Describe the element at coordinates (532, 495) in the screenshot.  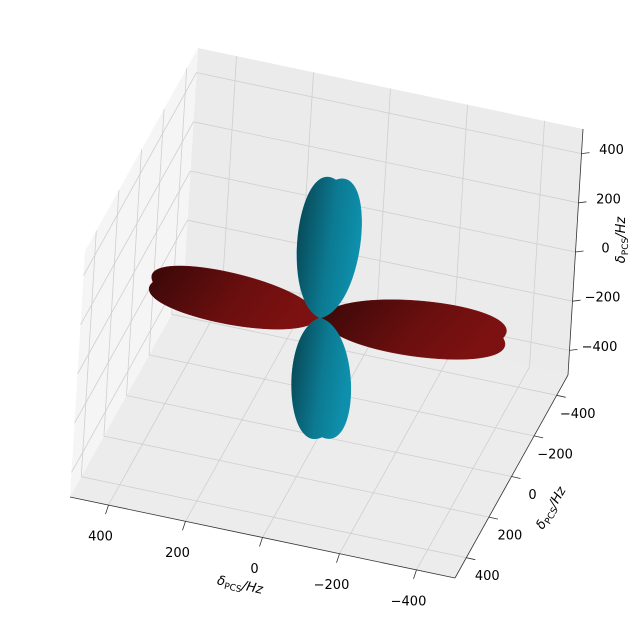
I see `y-tick-label: 0` at that location.